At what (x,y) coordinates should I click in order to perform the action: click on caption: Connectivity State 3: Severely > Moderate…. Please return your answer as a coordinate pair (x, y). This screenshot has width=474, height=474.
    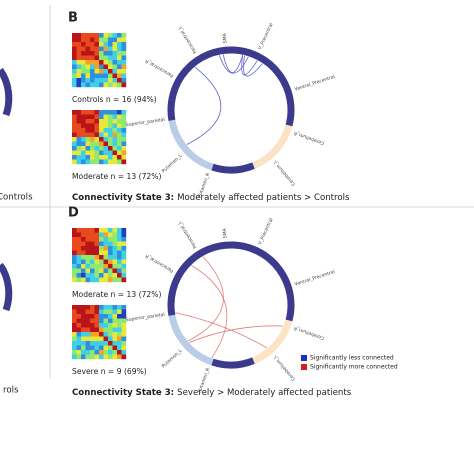
    Looking at the image, I should click on (212, 393).